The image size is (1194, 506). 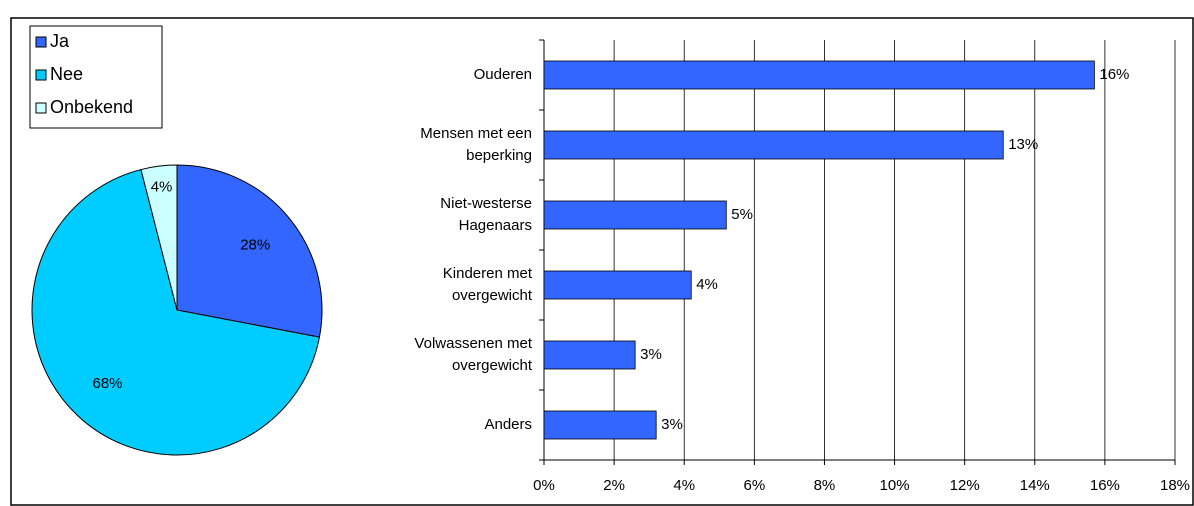 I want to click on y-tick-label: Anders, so click(x=508, y=424).